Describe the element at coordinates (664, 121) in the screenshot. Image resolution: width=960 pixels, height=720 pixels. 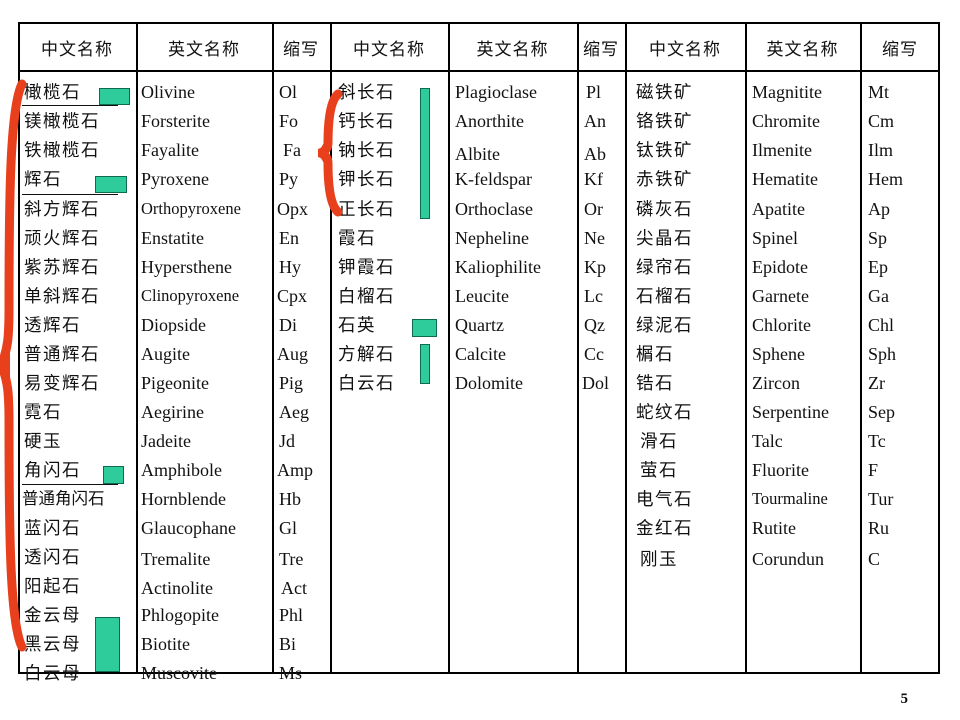
I see `table-cell-cn: 铬铁矿` at that location.